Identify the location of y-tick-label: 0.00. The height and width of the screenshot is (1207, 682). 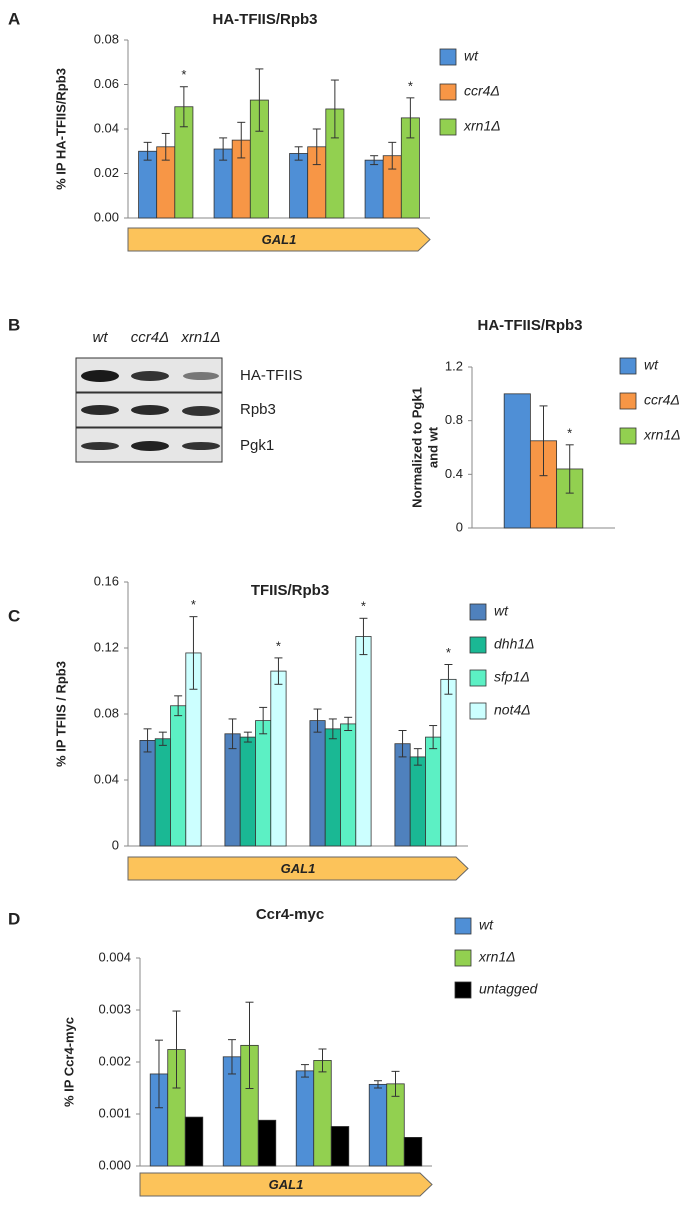
(106, 216).